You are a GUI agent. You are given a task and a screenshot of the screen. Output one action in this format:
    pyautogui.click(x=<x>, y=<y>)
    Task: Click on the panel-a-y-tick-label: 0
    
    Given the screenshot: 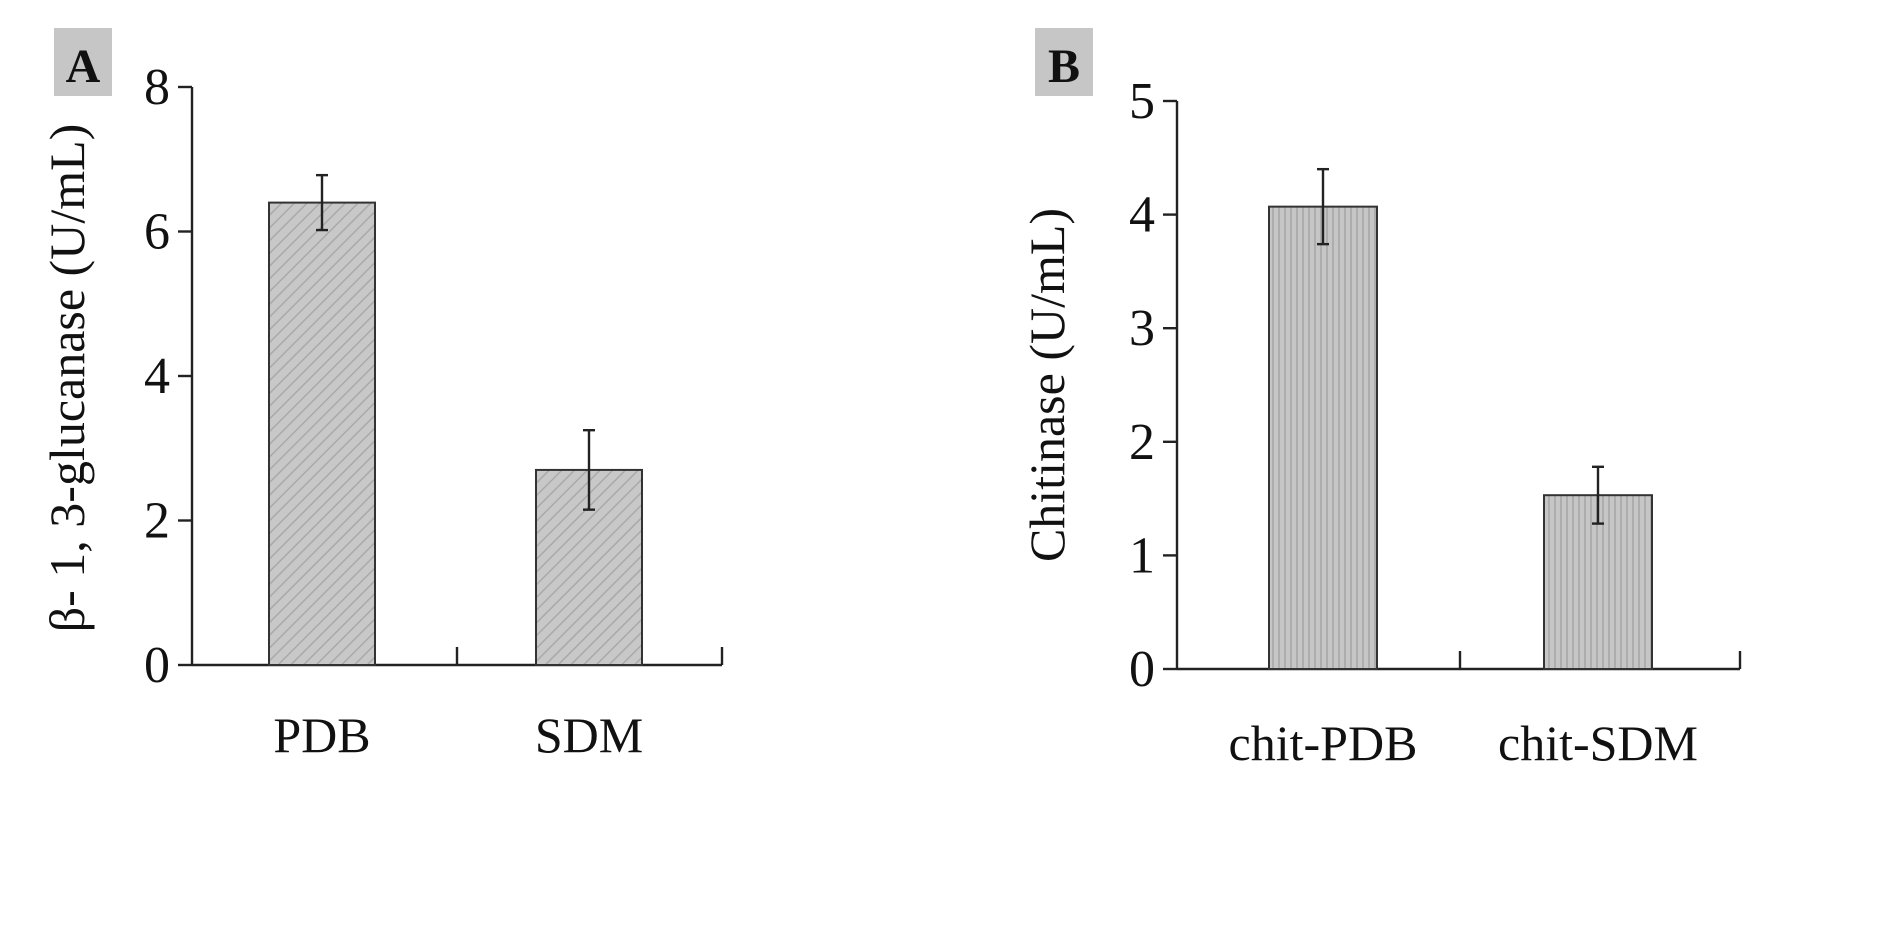 What is the action you would take?
    pyautogui.click(x=157, y=665)
    